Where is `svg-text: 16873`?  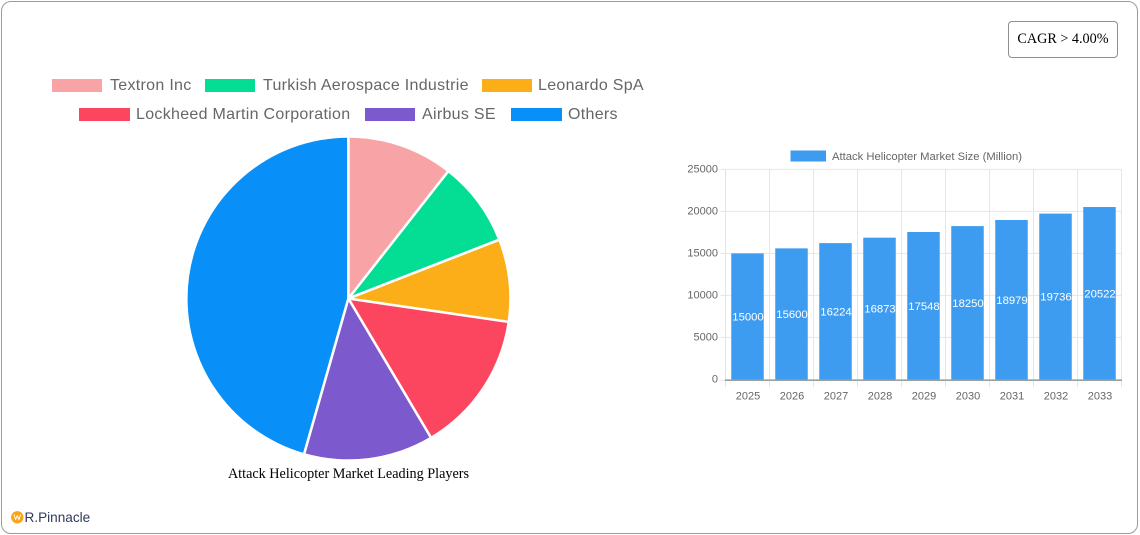 svg-text: 16873 is located at coordinates (879, 310).